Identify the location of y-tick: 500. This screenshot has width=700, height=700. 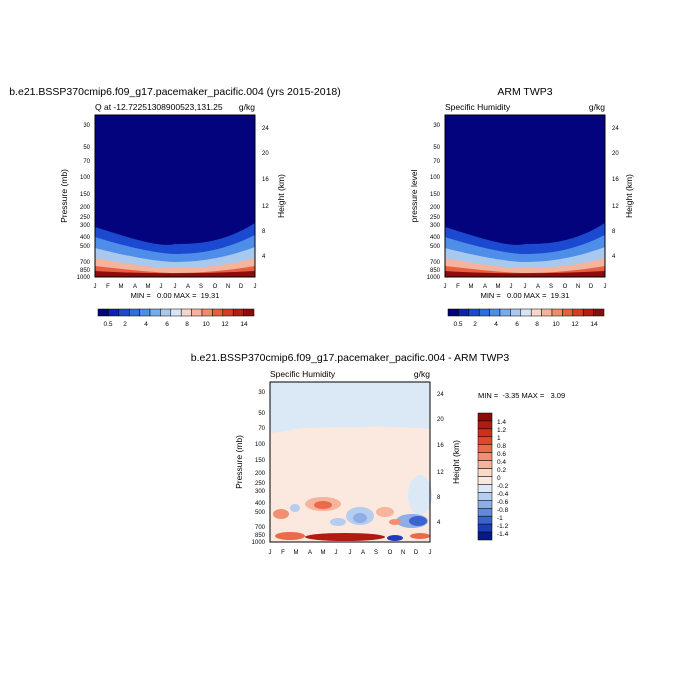
(85, 247).